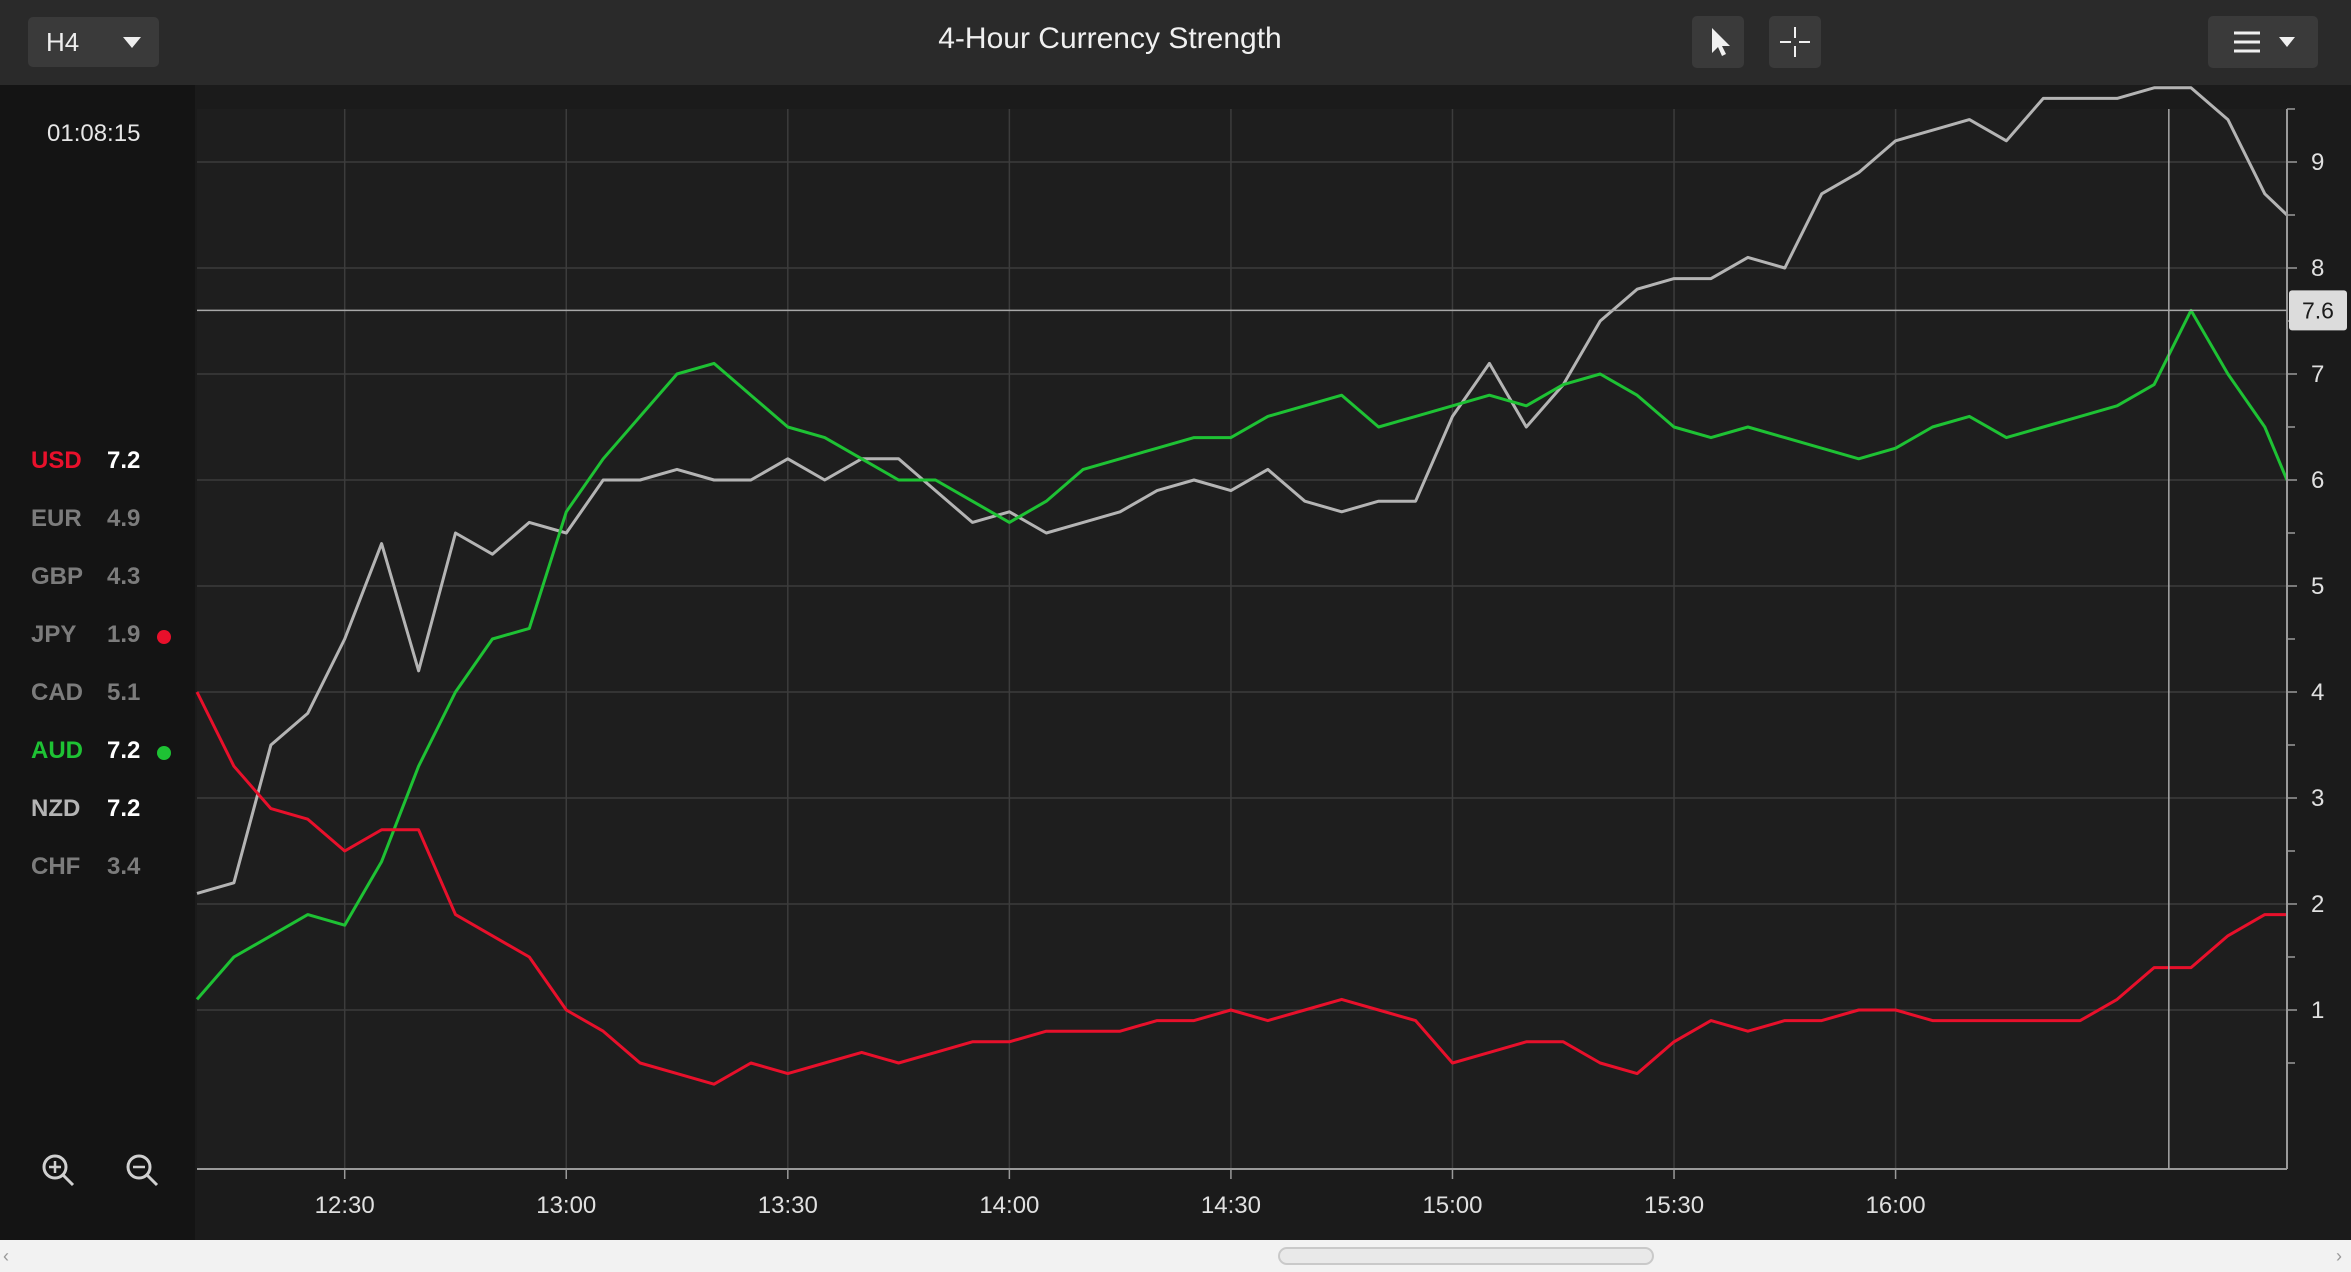 The height and width of the screenshot is (1272, 2351). I want to click on pointer-tool-button, so click(1718, 42).